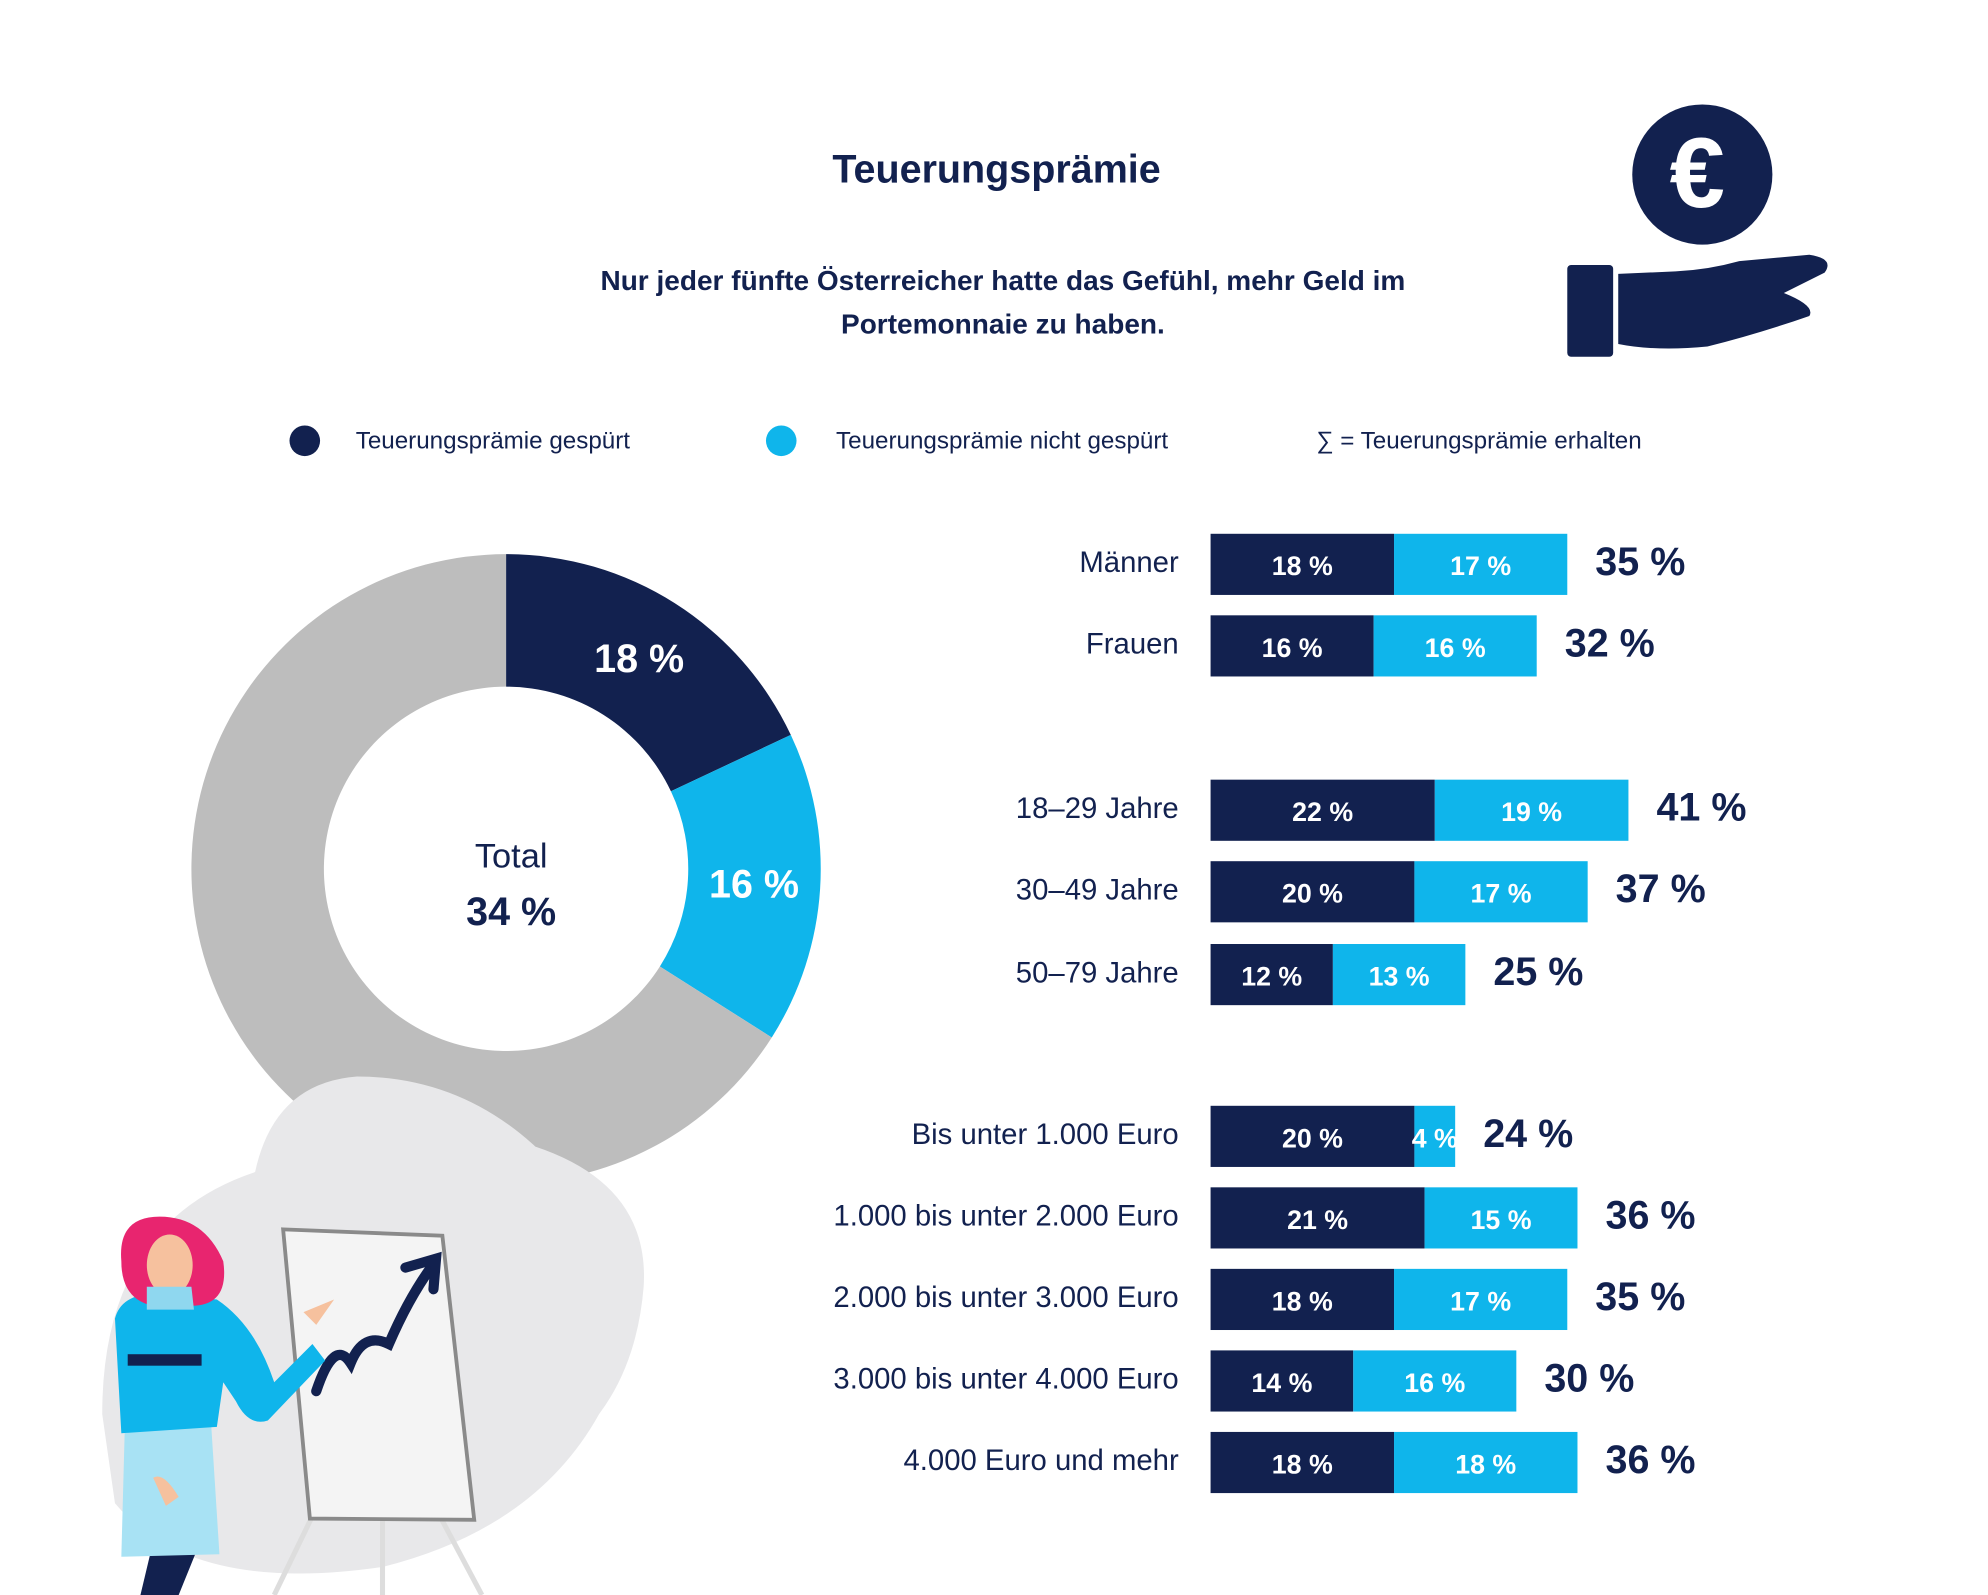 Image resolution: width=1988 pixels, height=1595 pixels. What do you see at coordinates (1528, 1134) in the screenshot?
I see `bar-total-label: 24 %` at bounding box center [1528, 1134].